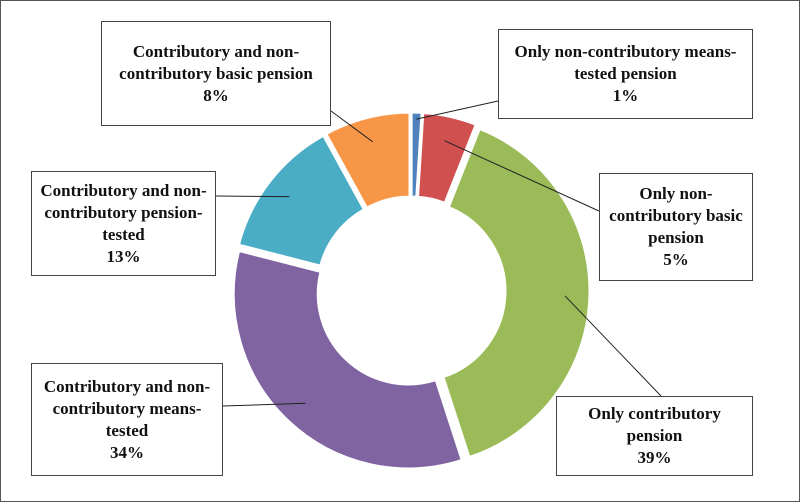  I want to click on value-label: 39%, so click(654, 457).